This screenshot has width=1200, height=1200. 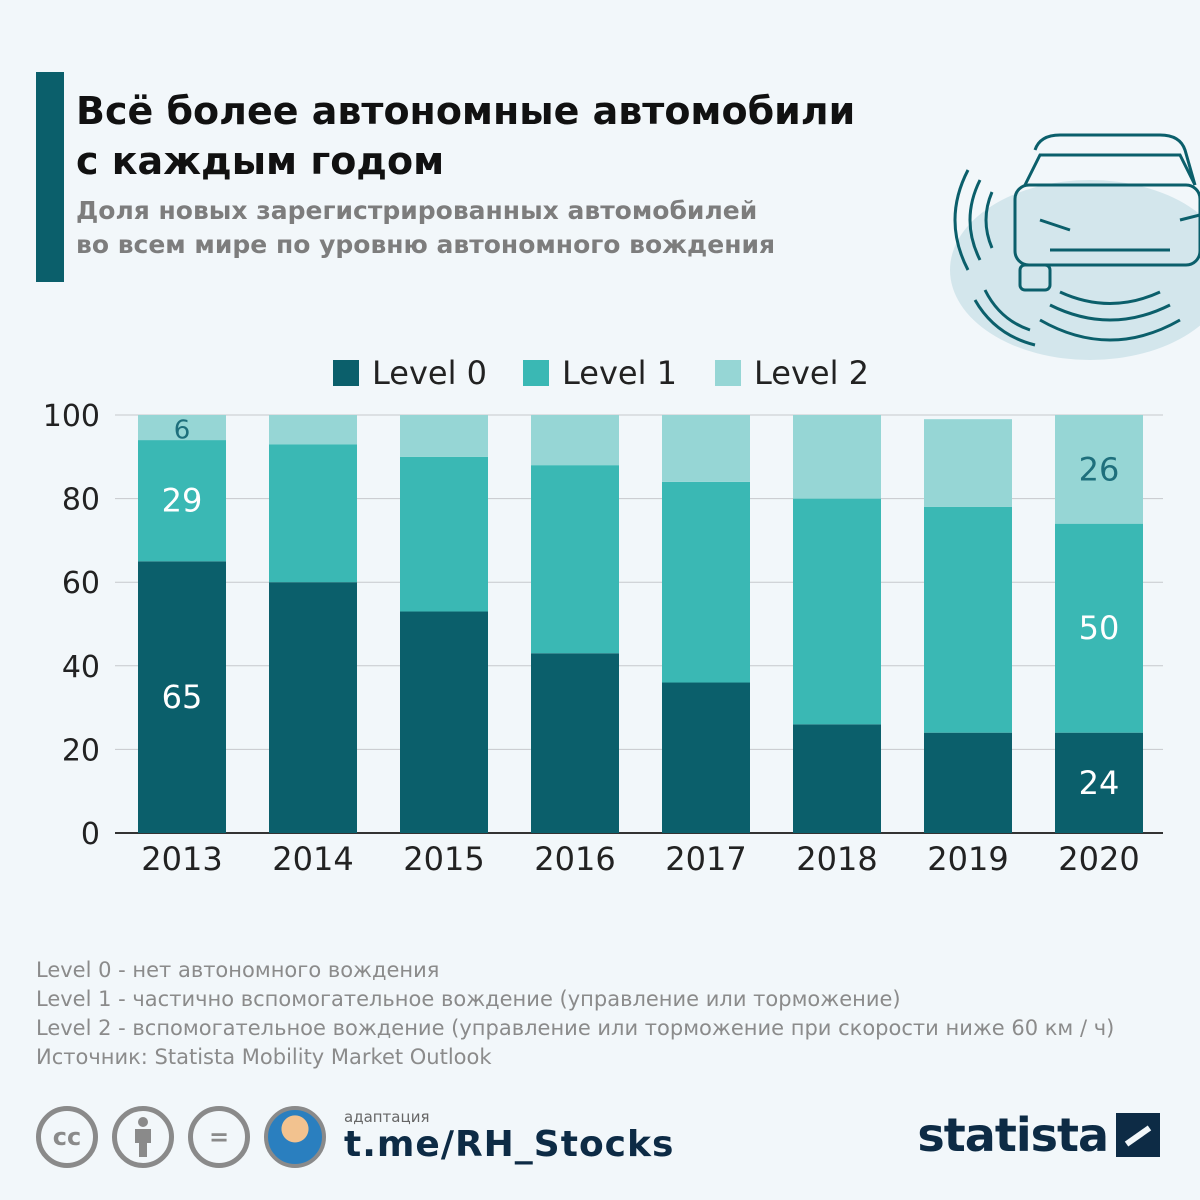 I want to click on y-tick-label: 40, so click(x=81, y=667).